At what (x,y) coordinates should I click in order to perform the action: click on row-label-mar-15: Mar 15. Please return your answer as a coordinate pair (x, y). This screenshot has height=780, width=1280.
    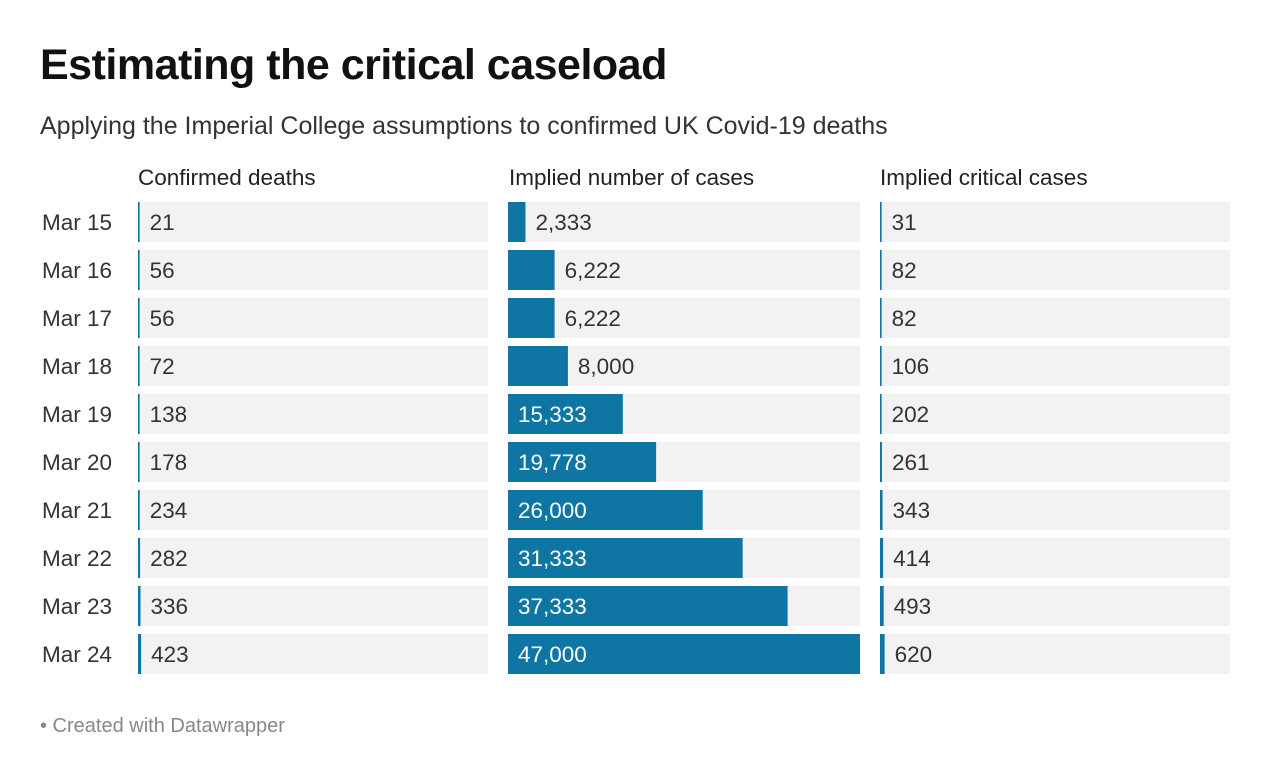
    Looking at the image, I should click on (77, 222).